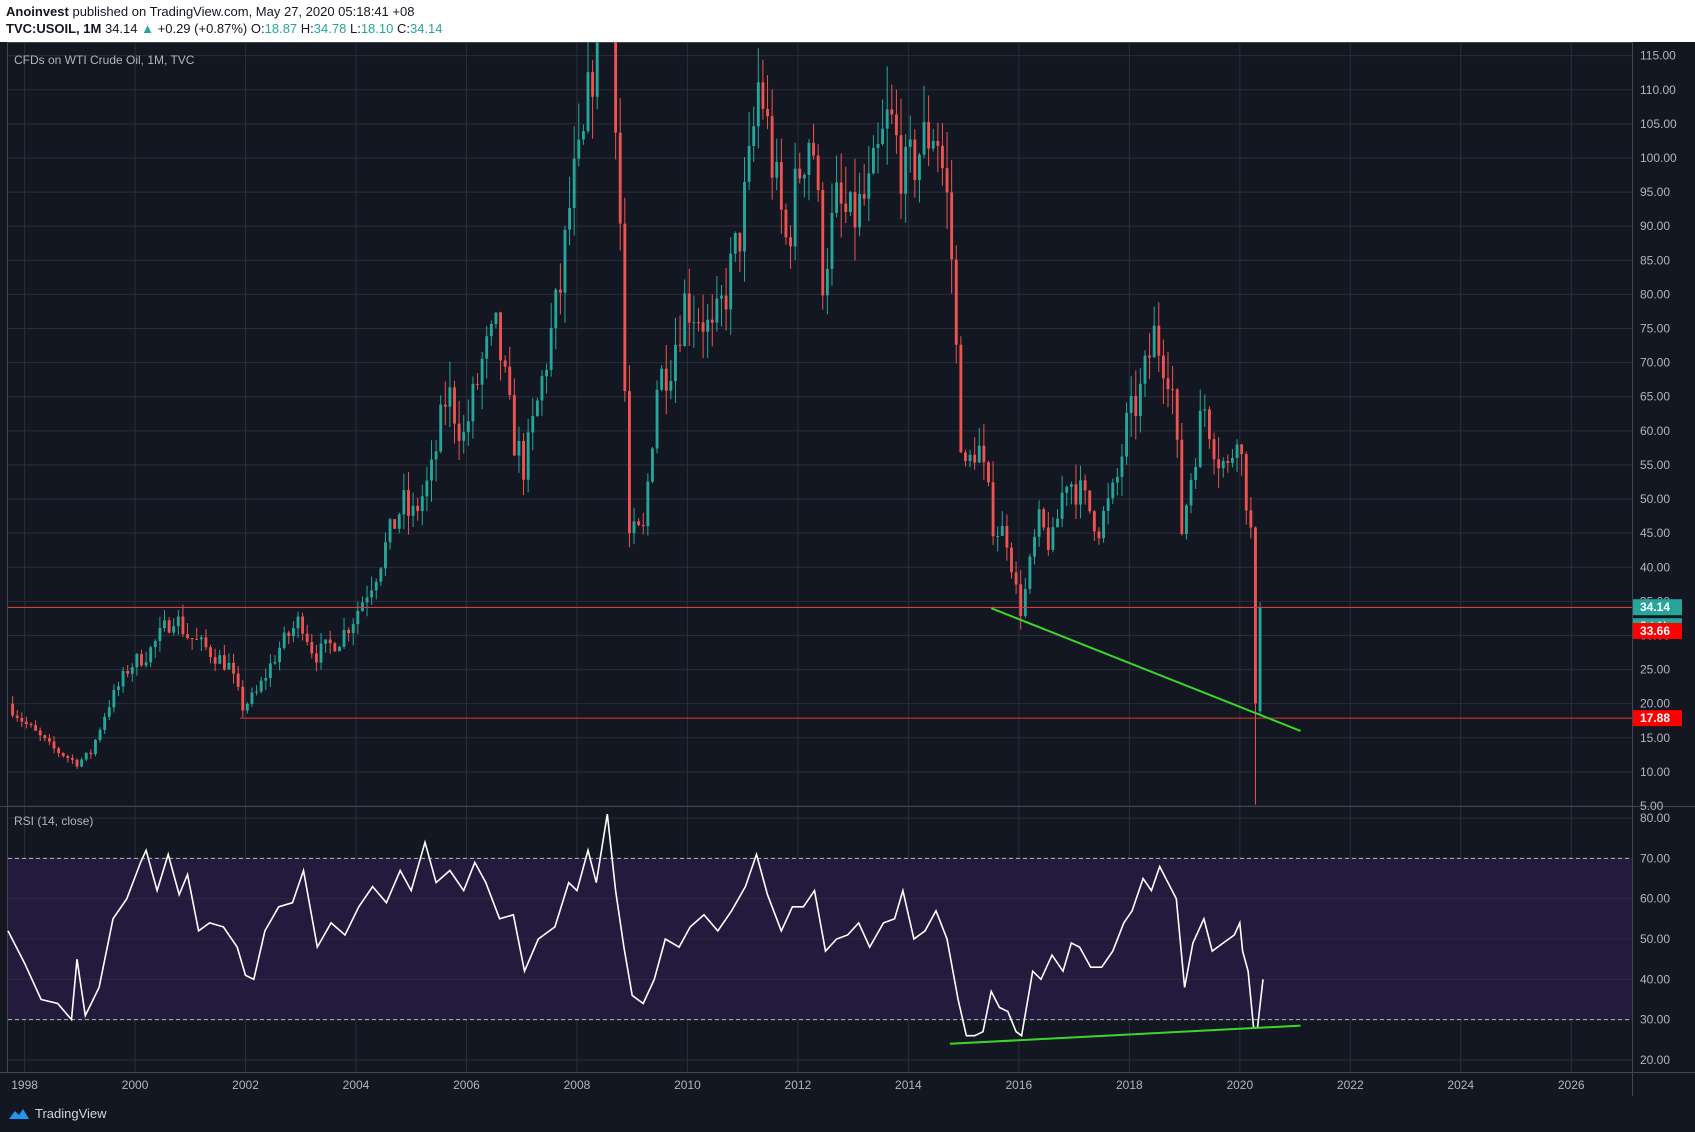 The image size is (1695, 1132). What do you see at coordinates (1655, 329) in the screenshot?
I see `price-tick-label: 75.00` at bounding box center [1655, 329].